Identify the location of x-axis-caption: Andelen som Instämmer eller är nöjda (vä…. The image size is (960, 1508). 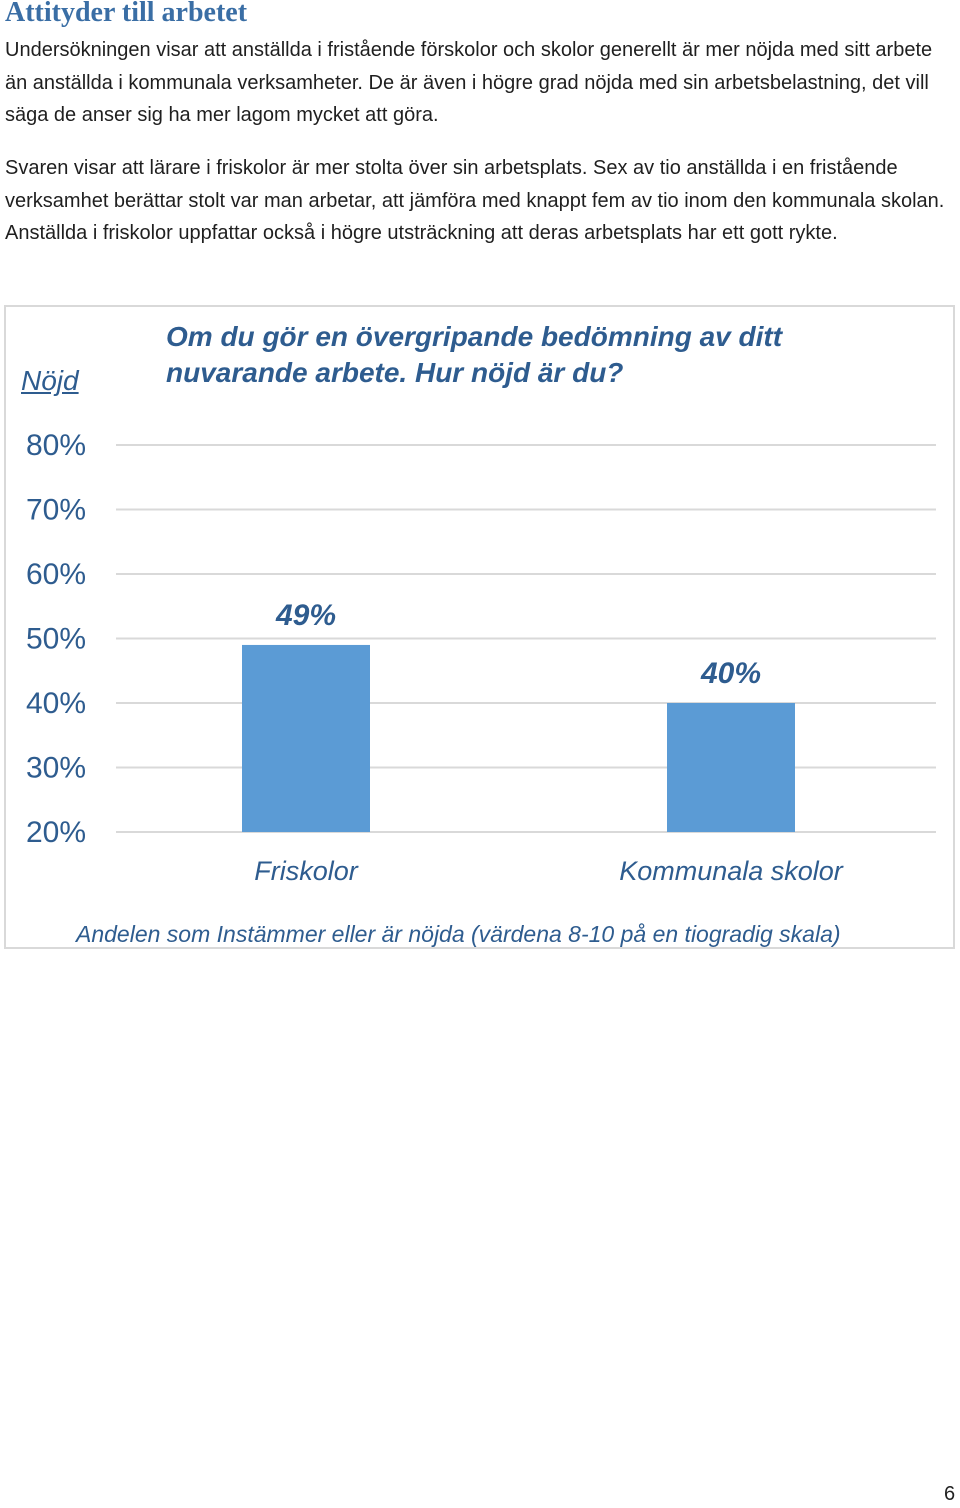
(458, 934).